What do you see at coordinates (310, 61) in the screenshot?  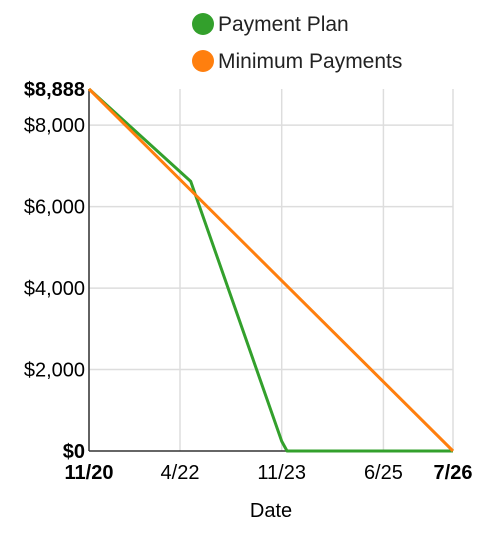 I see `minimum-payments-legend-label: Minimum Payments` at bounding box center [310, 61].